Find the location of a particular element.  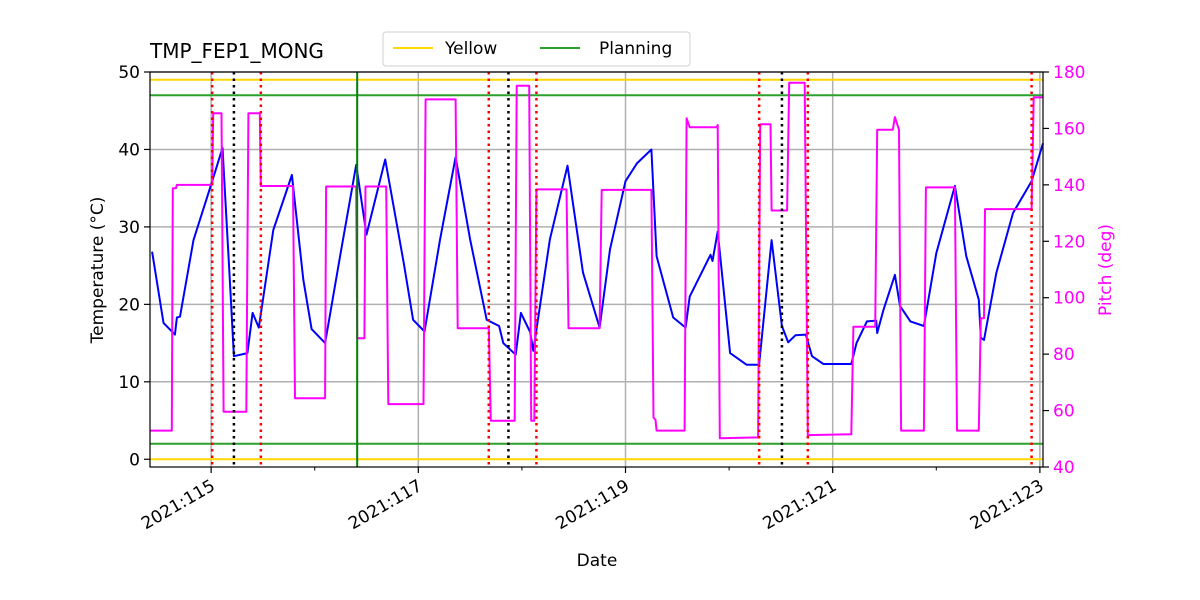

legend-box is located at coordinates (536, 49).